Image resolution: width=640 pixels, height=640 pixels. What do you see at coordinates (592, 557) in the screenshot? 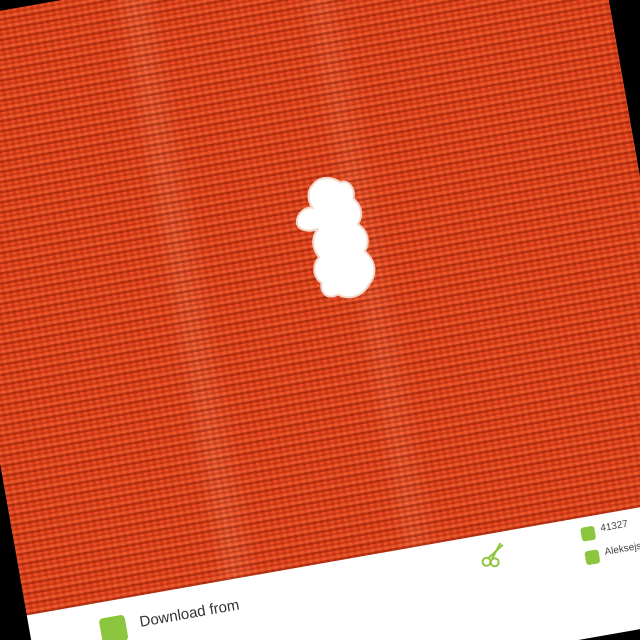
I see `author-badge-icon` at bounding box center [592, 557].